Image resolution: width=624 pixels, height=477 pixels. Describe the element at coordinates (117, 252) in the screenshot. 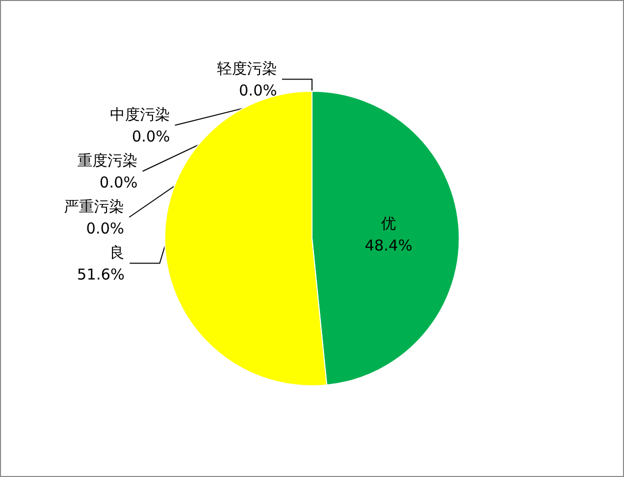

I see `slice-label: 良` at that location.